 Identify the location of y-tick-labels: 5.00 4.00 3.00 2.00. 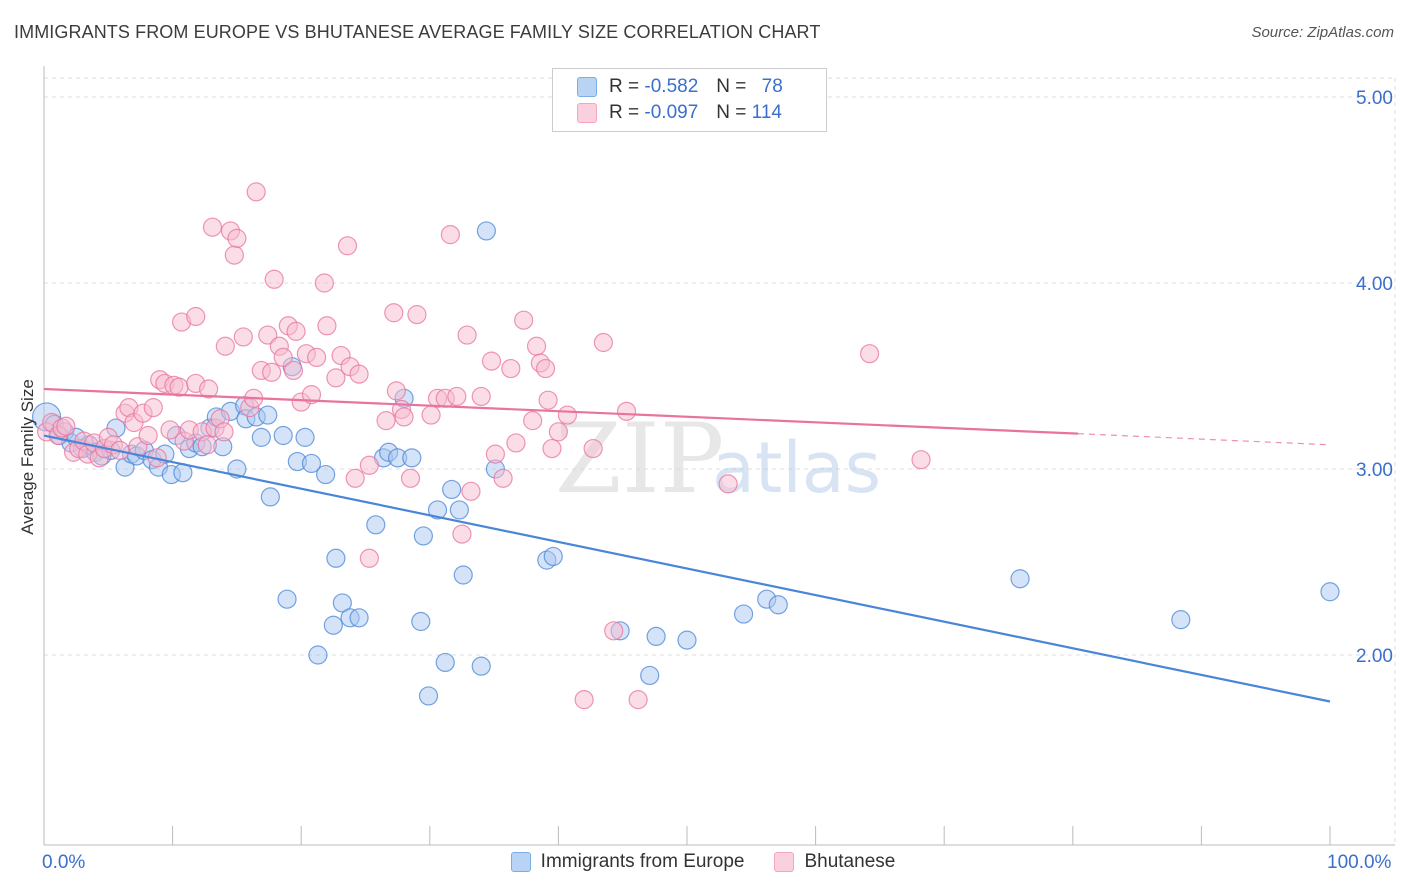
(1374, 377).